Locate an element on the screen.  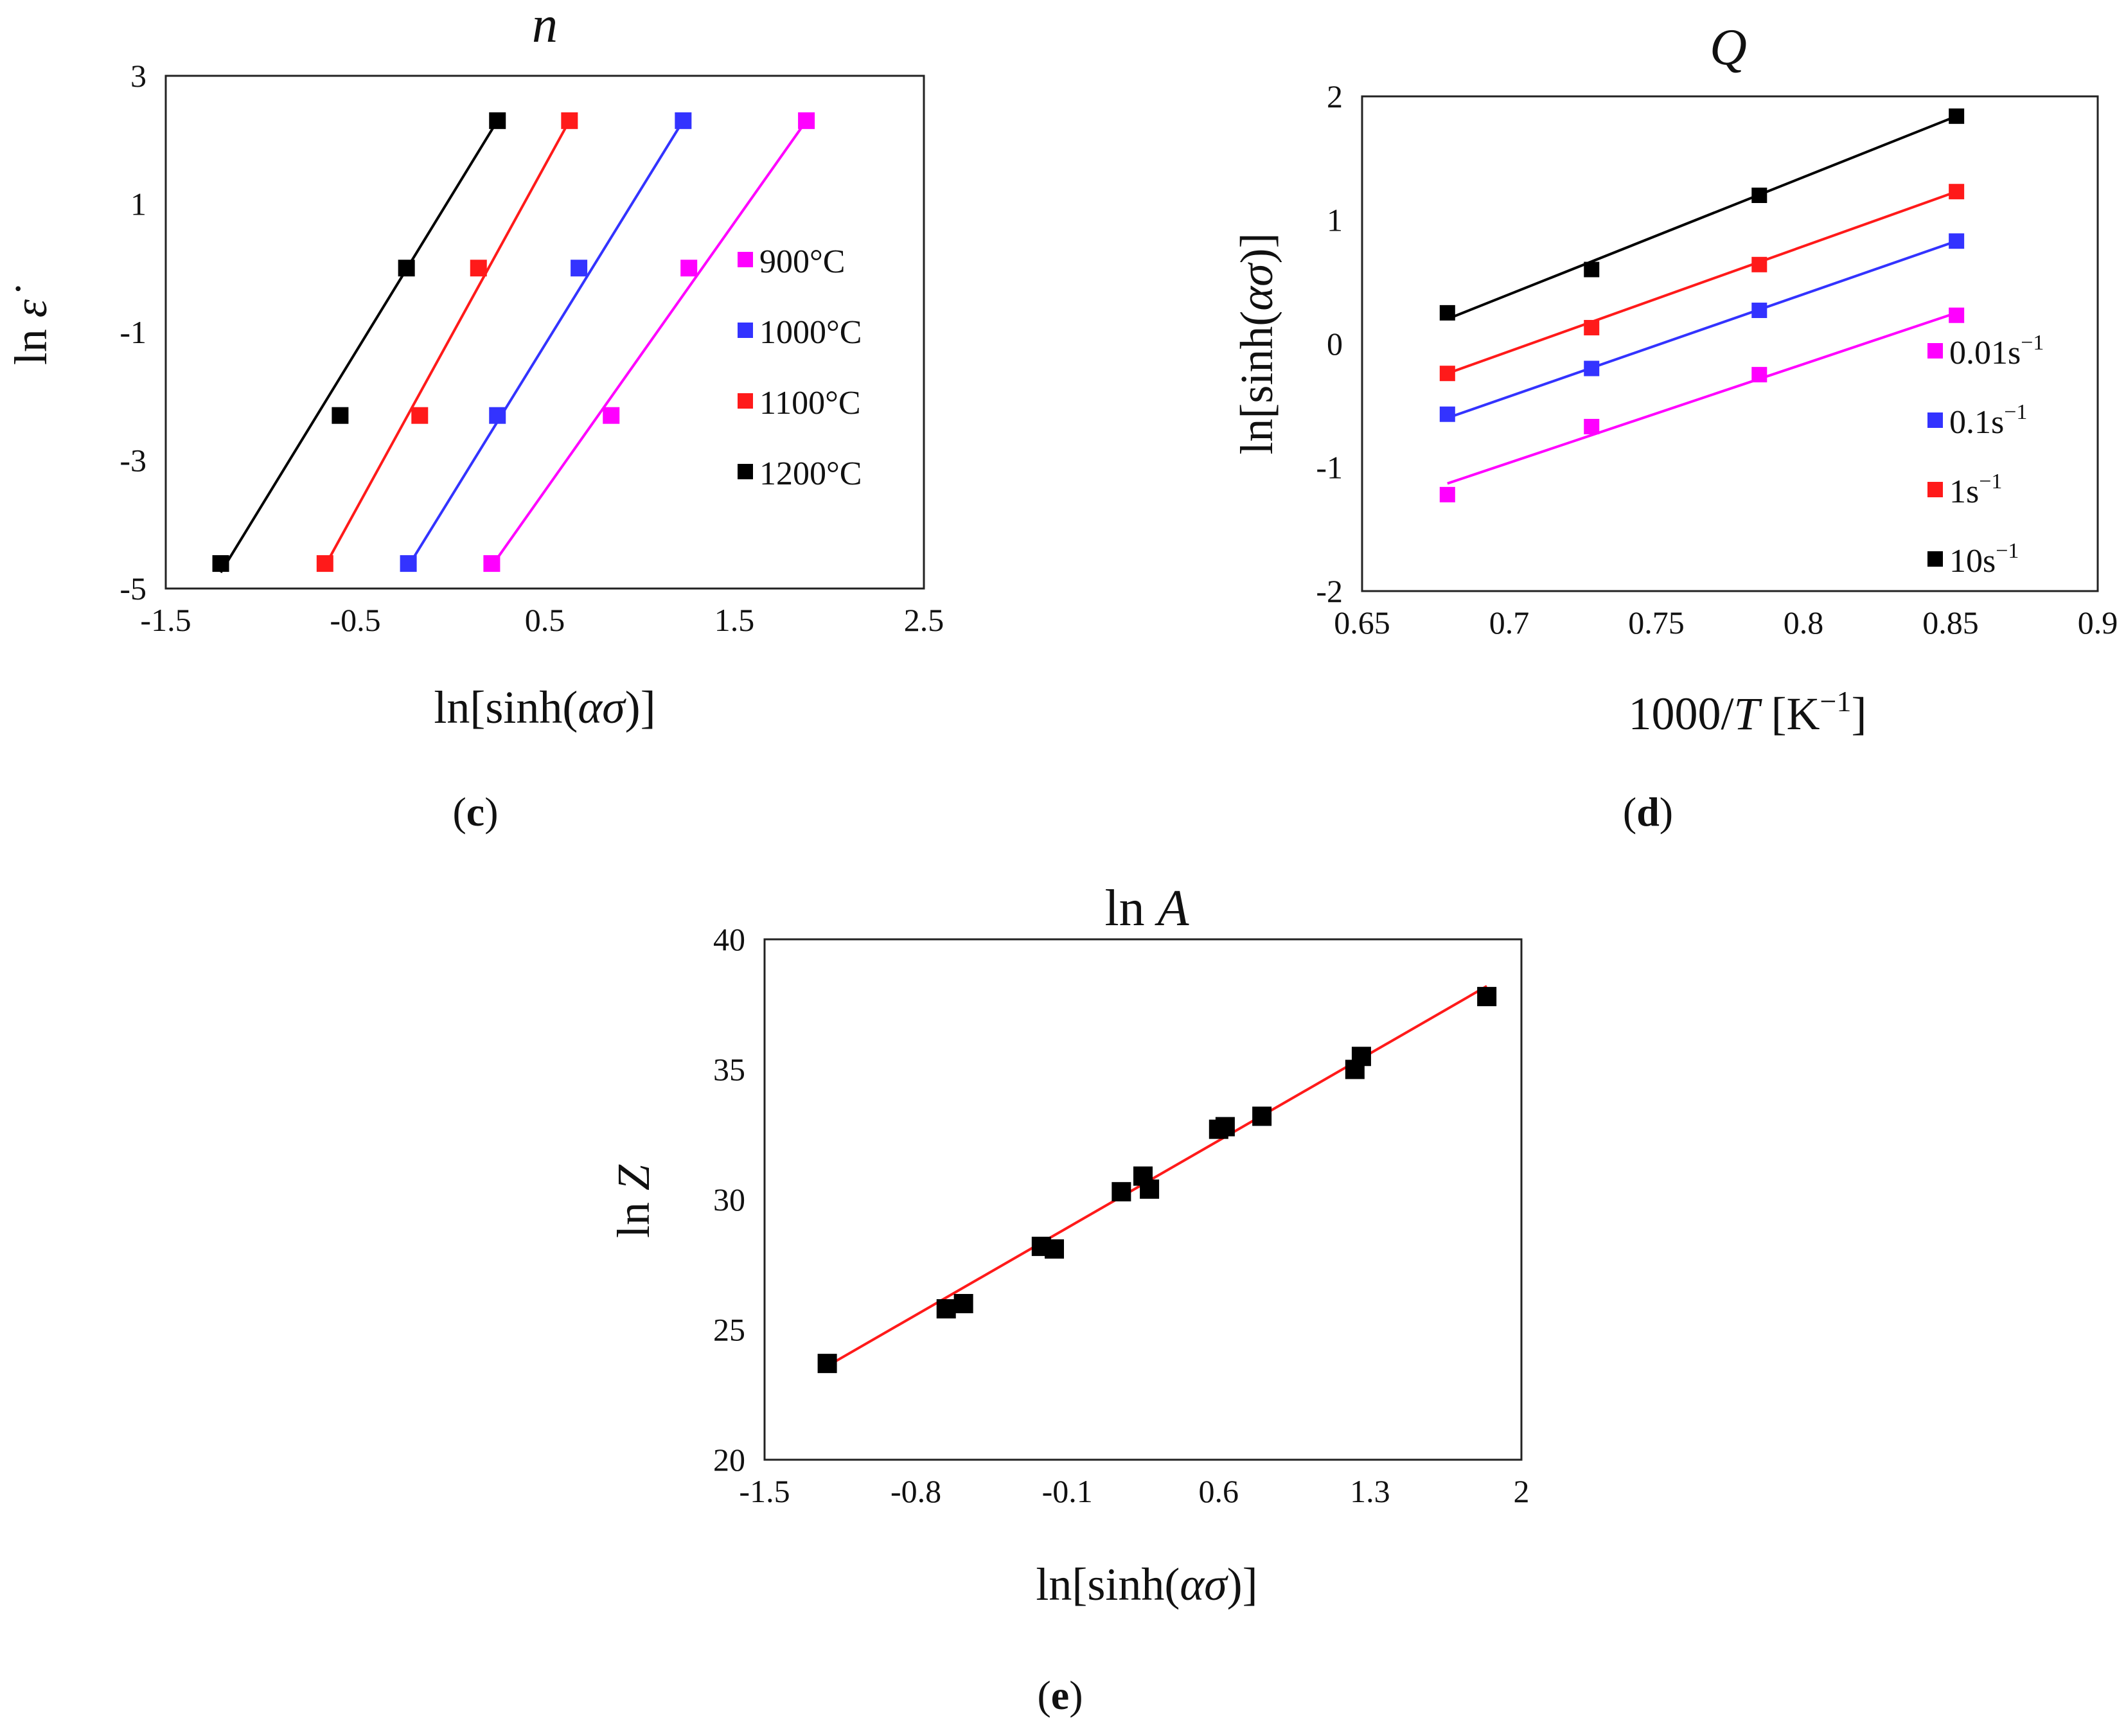
data-points-d is located at coordinates (1702, 305).